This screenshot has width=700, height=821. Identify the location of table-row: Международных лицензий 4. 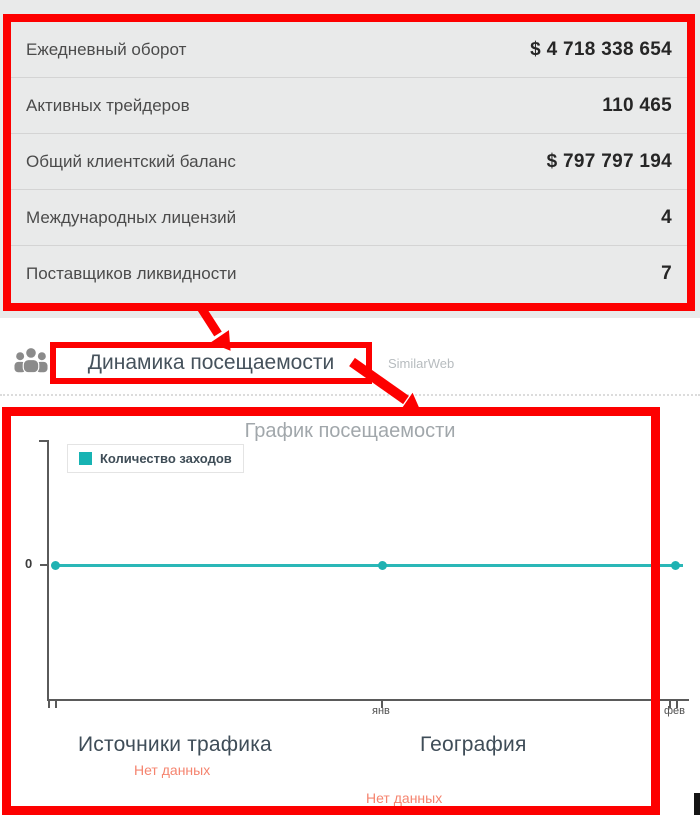
(349, 218).